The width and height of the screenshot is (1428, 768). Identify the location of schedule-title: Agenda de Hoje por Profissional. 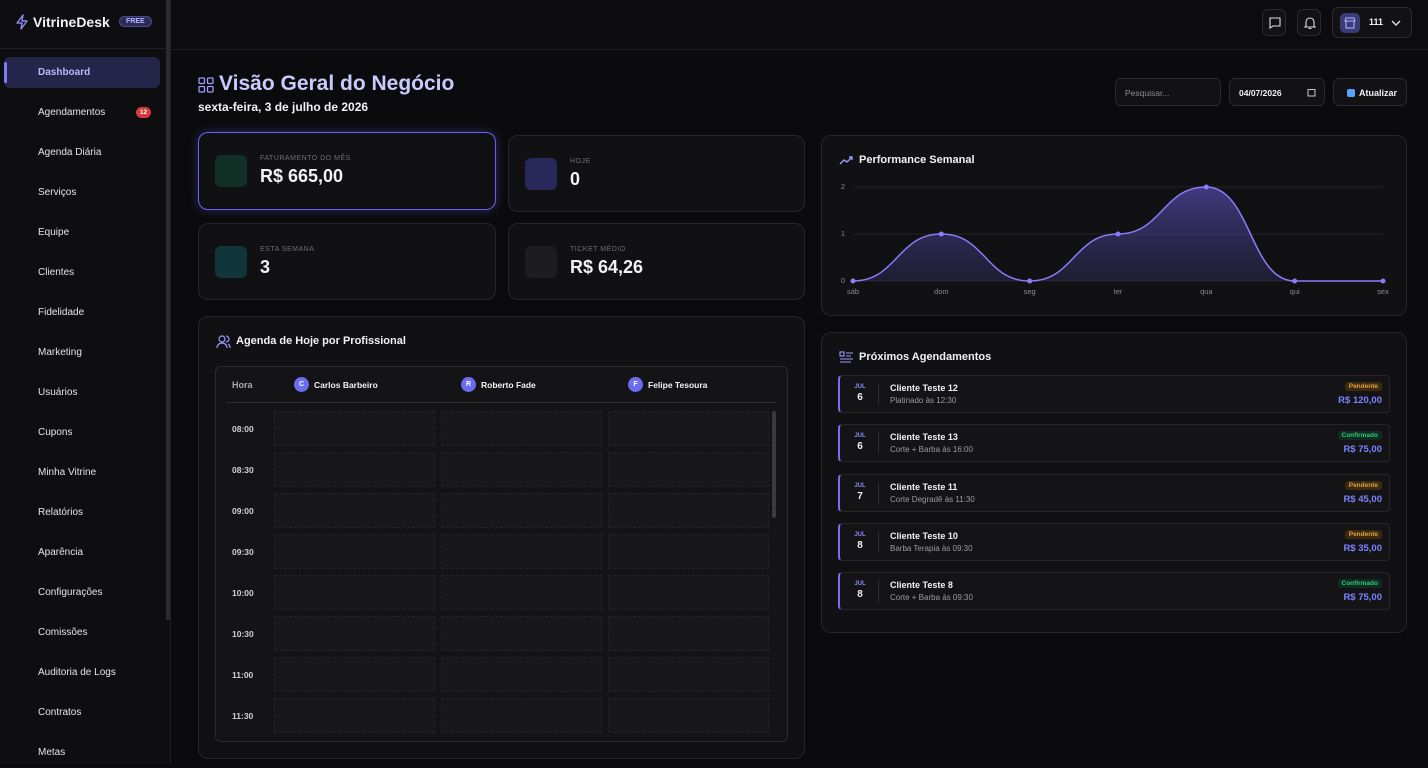
(321, 341).